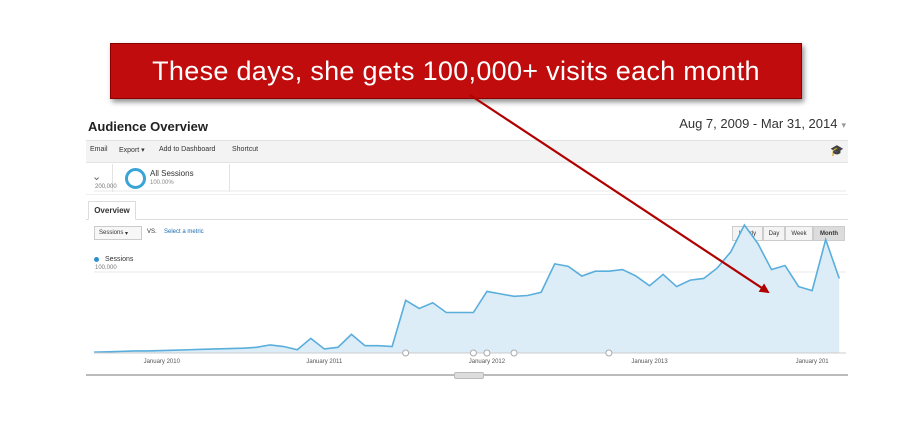 Image resolution: width=900 pixels, height=421 pixels. Describe the element at coordinates (112, 210) in the screenshot. I see `tab-overview: Overview` at that location.